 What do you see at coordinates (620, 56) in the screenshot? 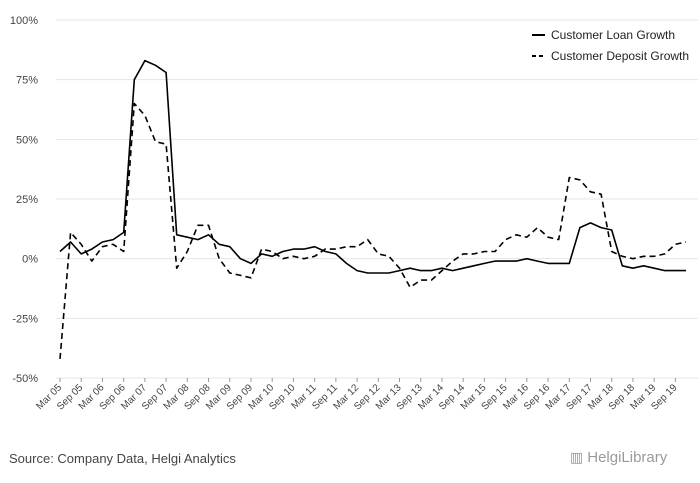
I see `legend-label: Customer Deposit Growth` at bounding box center [620, 56].